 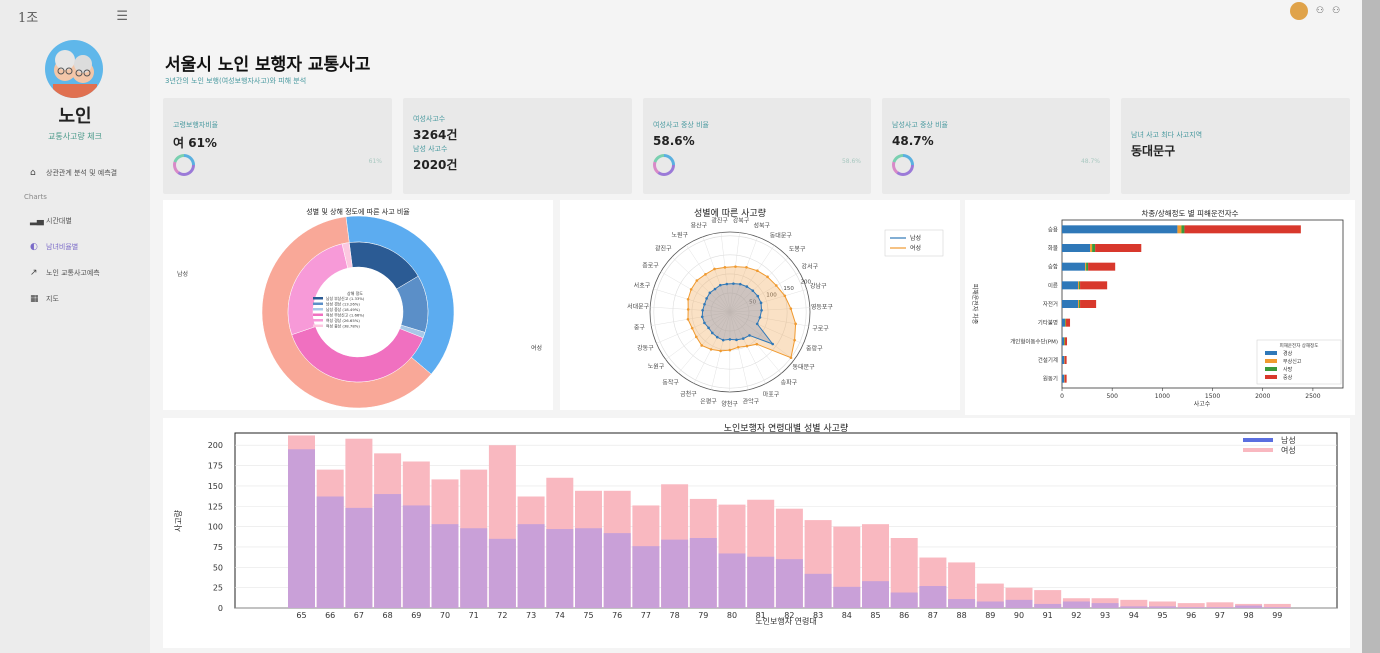 I want to click on x-tick-label: 86, so click(x=904, y=615).